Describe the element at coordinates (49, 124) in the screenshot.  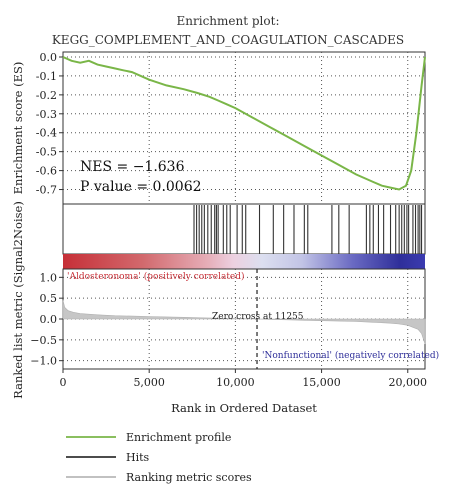
I see `top-panel-y-ticks: 0.0 -0.1 -0.2 -0.3 -0.4 -0.5 -0.6 -0.7` at that location.